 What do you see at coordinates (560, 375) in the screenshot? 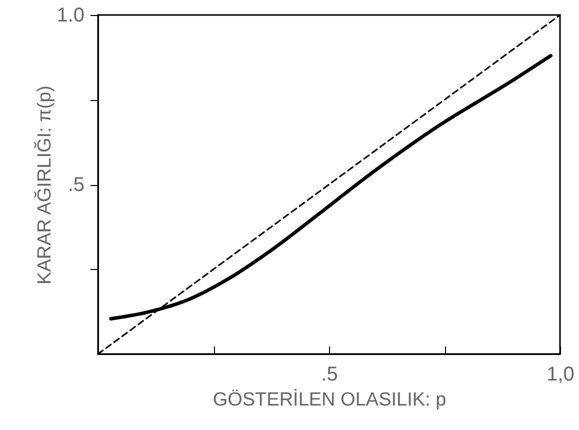
I see `x-tick-label: 1,0` at bounding box center [560, 375].